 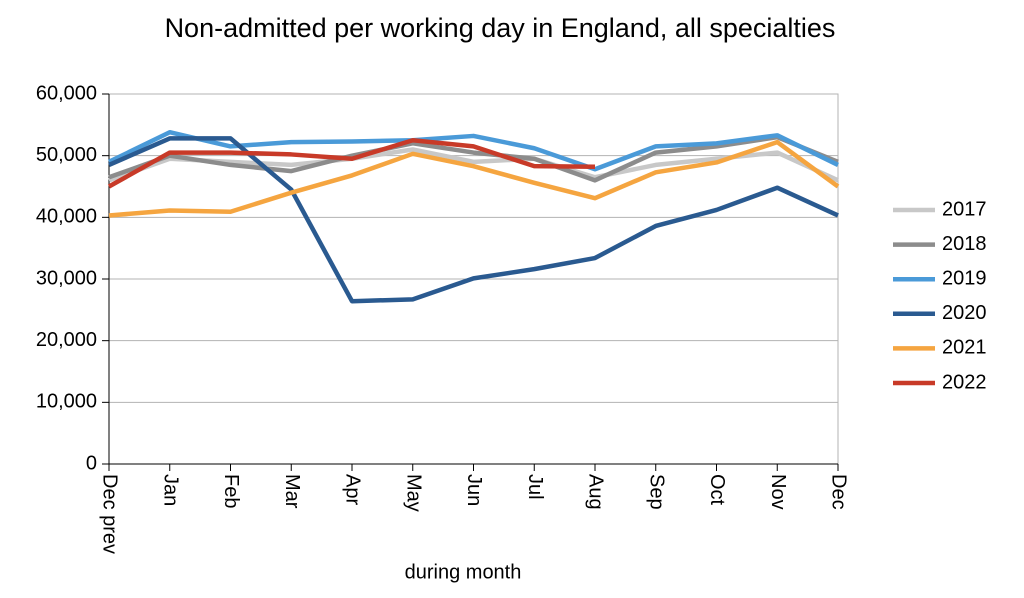 What do you see at coordinates (292, 491) in the screenshot?
I see `x-tick-label: Mar` at bounding box center [292, 491].